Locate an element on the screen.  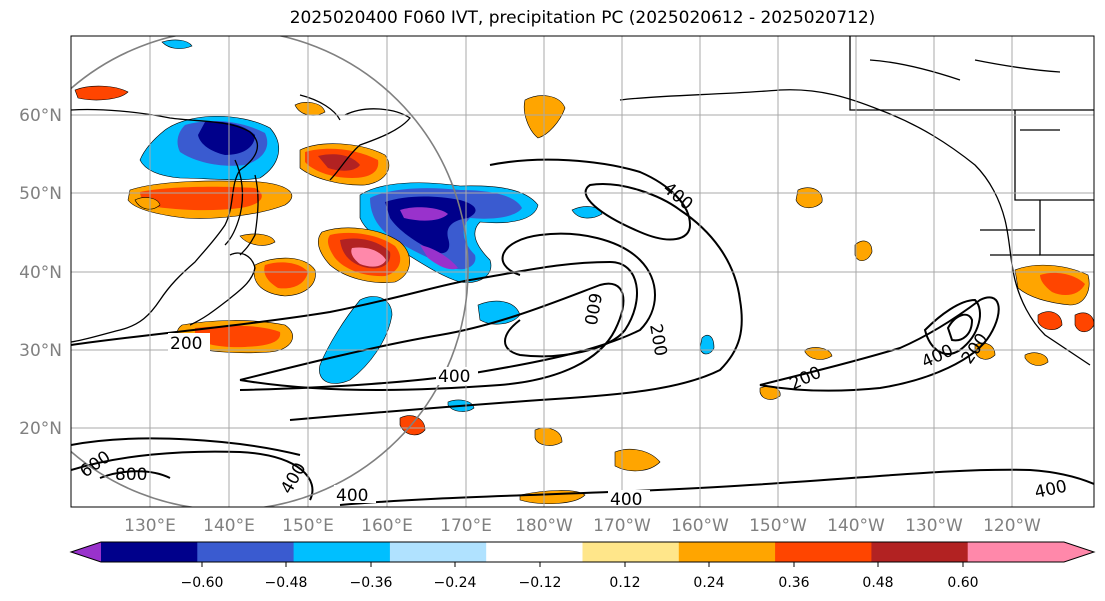
colorbar-tick-label: 0.24 is located at coordinates (708, 583).